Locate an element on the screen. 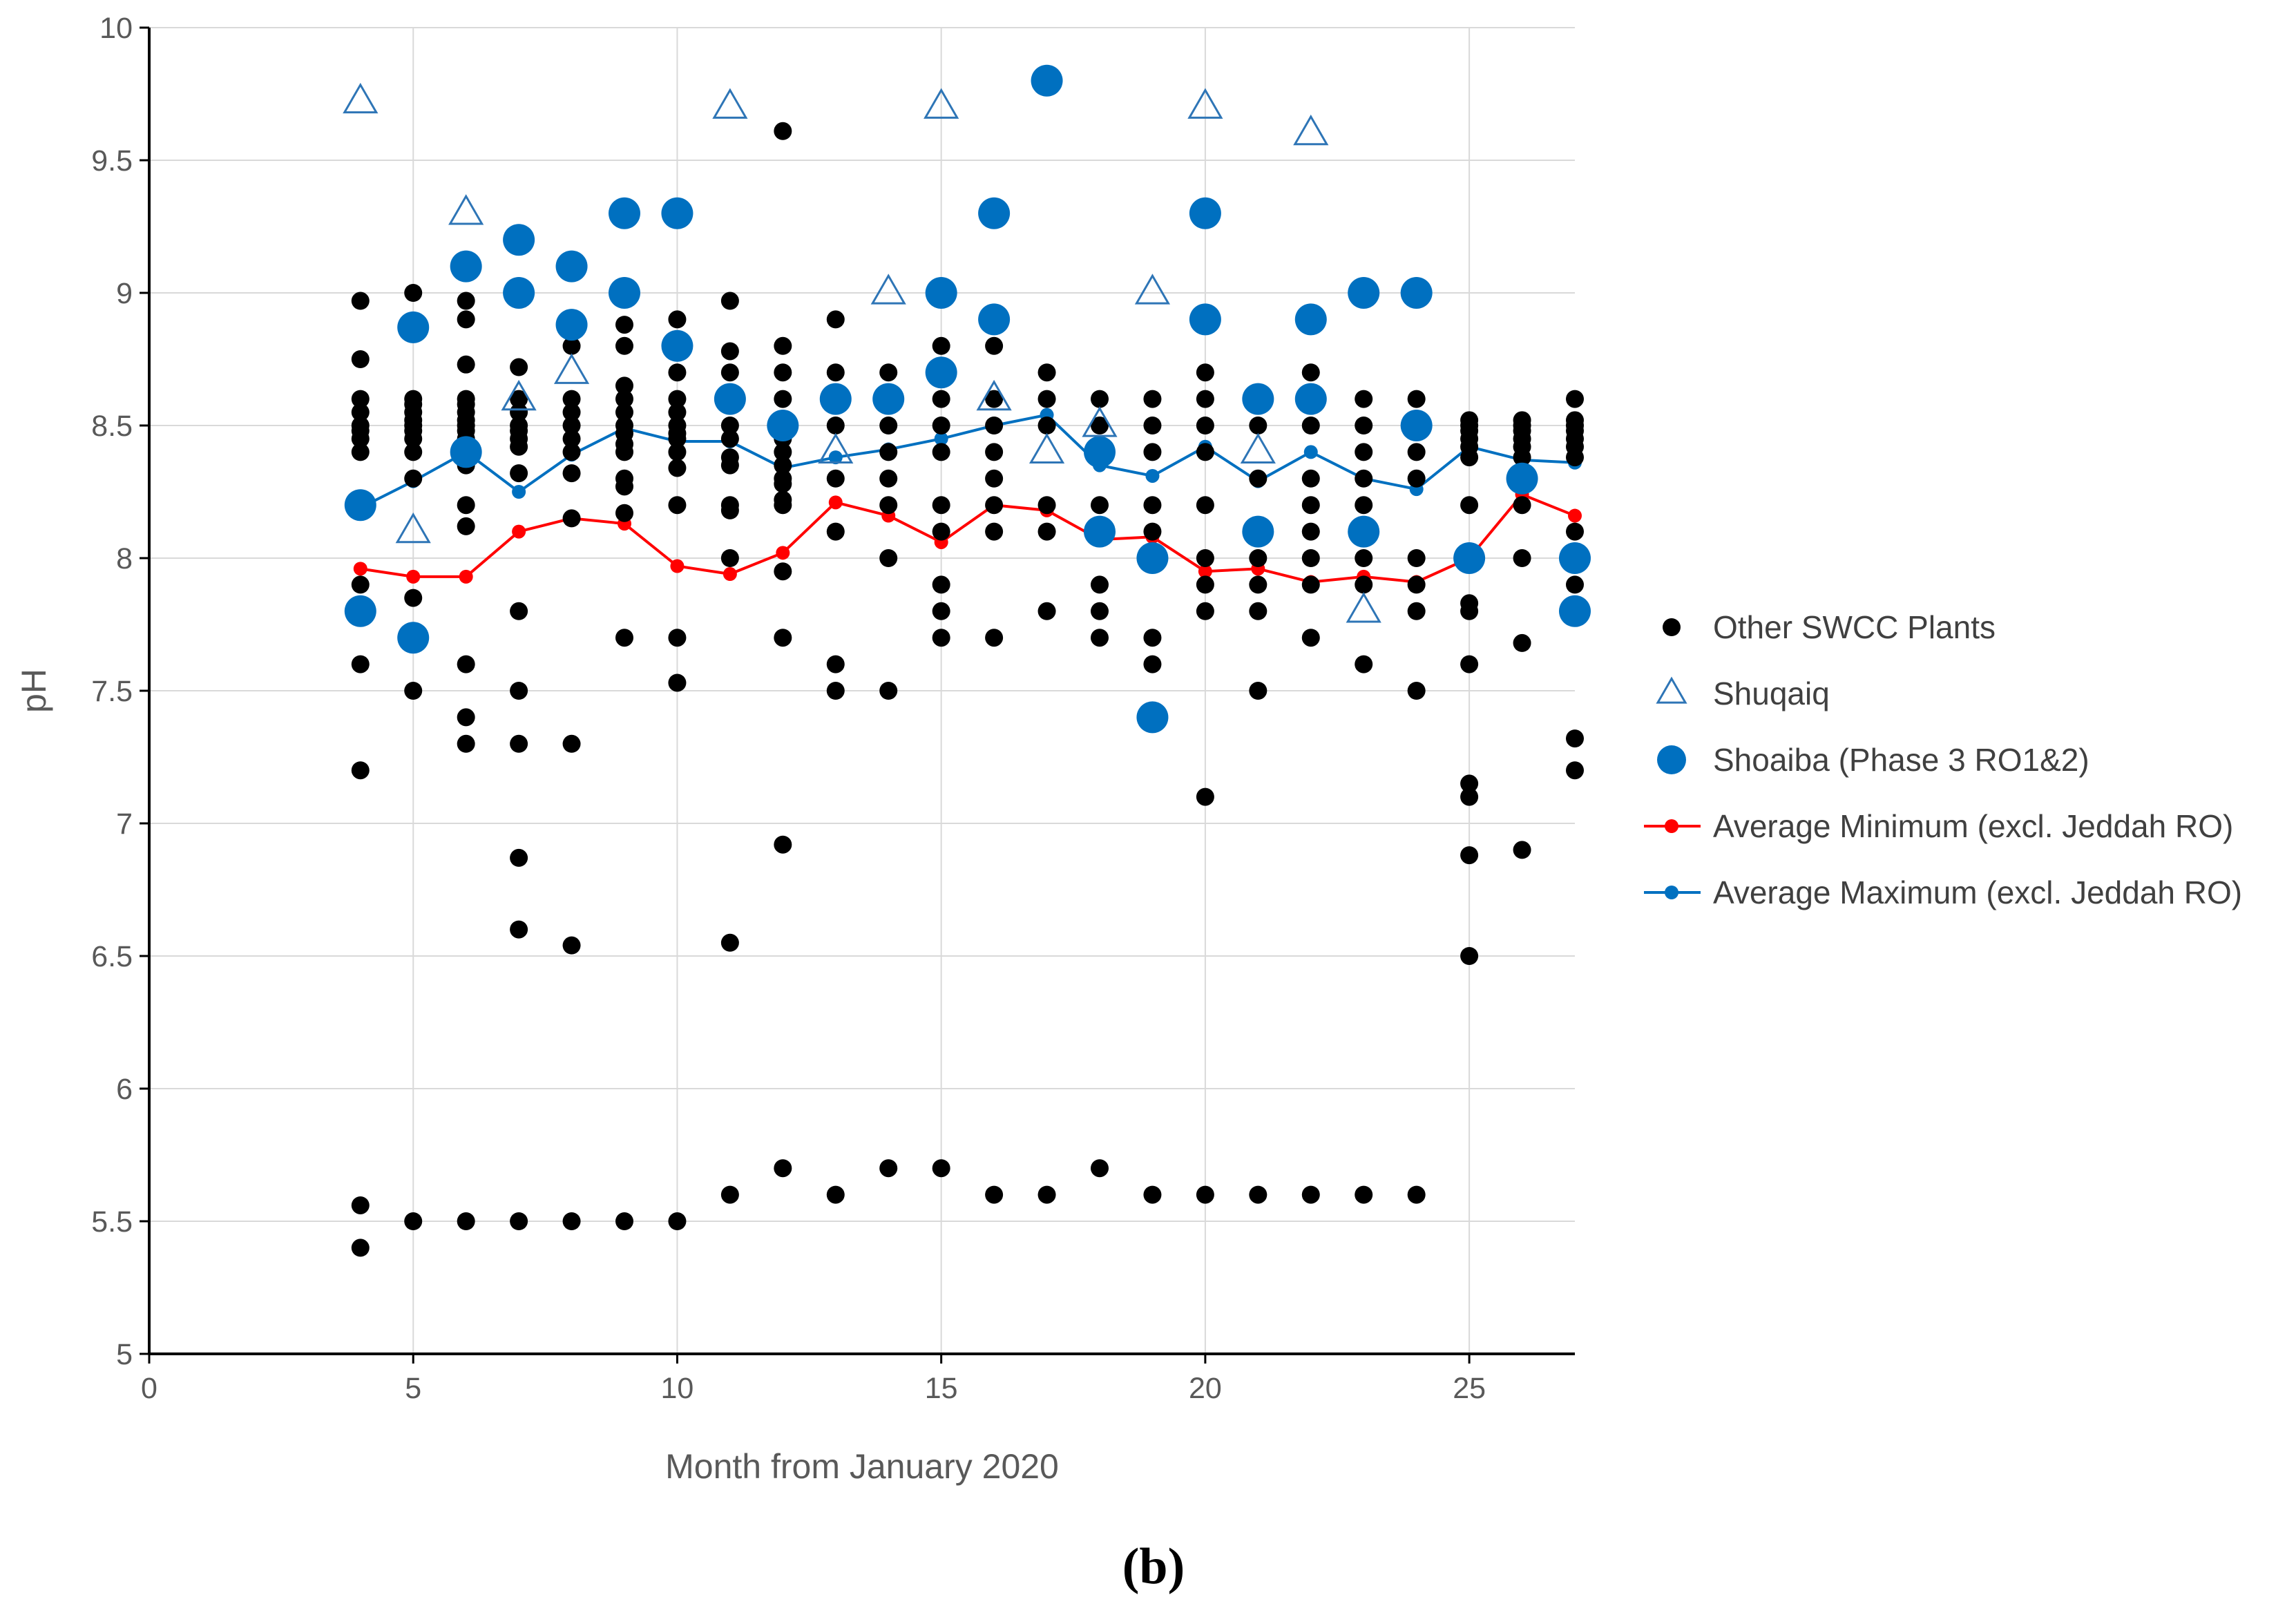 The image size is (2296, 1606). y-tick-label: 6 is located at coordinates (124, 1089).